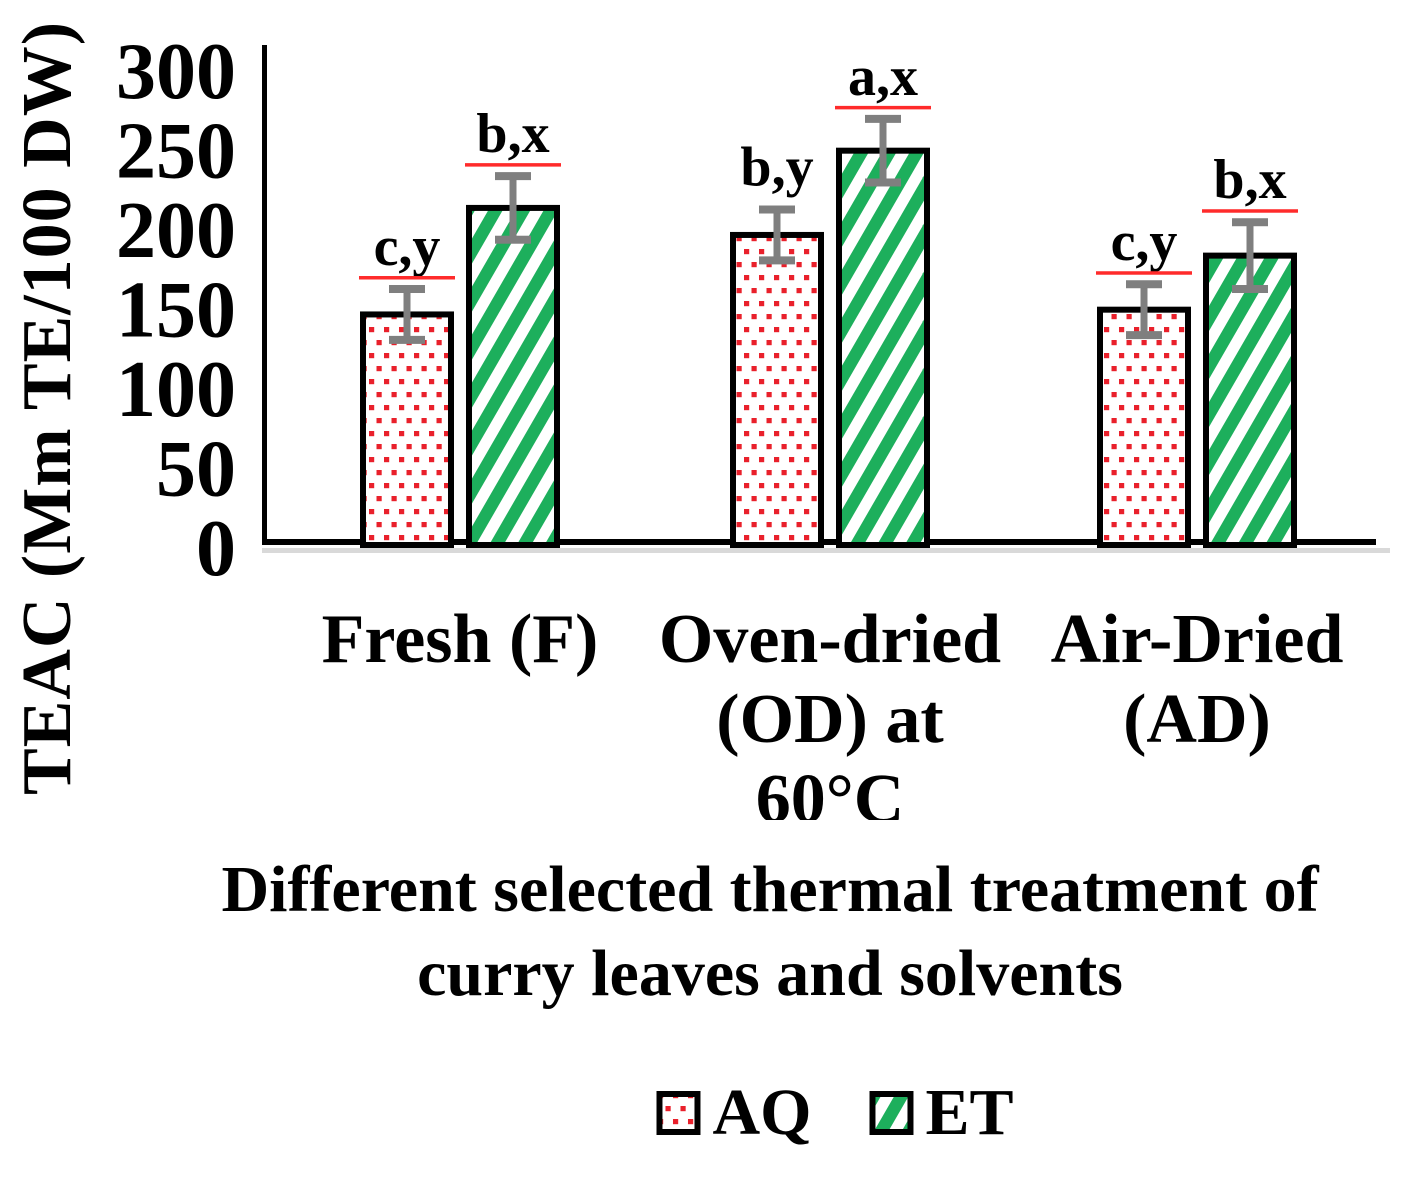 Image resolution: width=1406 pixels, height=1185 pixels. Describe the element at coordinates (176, 72) in the screenshot. I see `y-tick-label-300: 300` at that location.